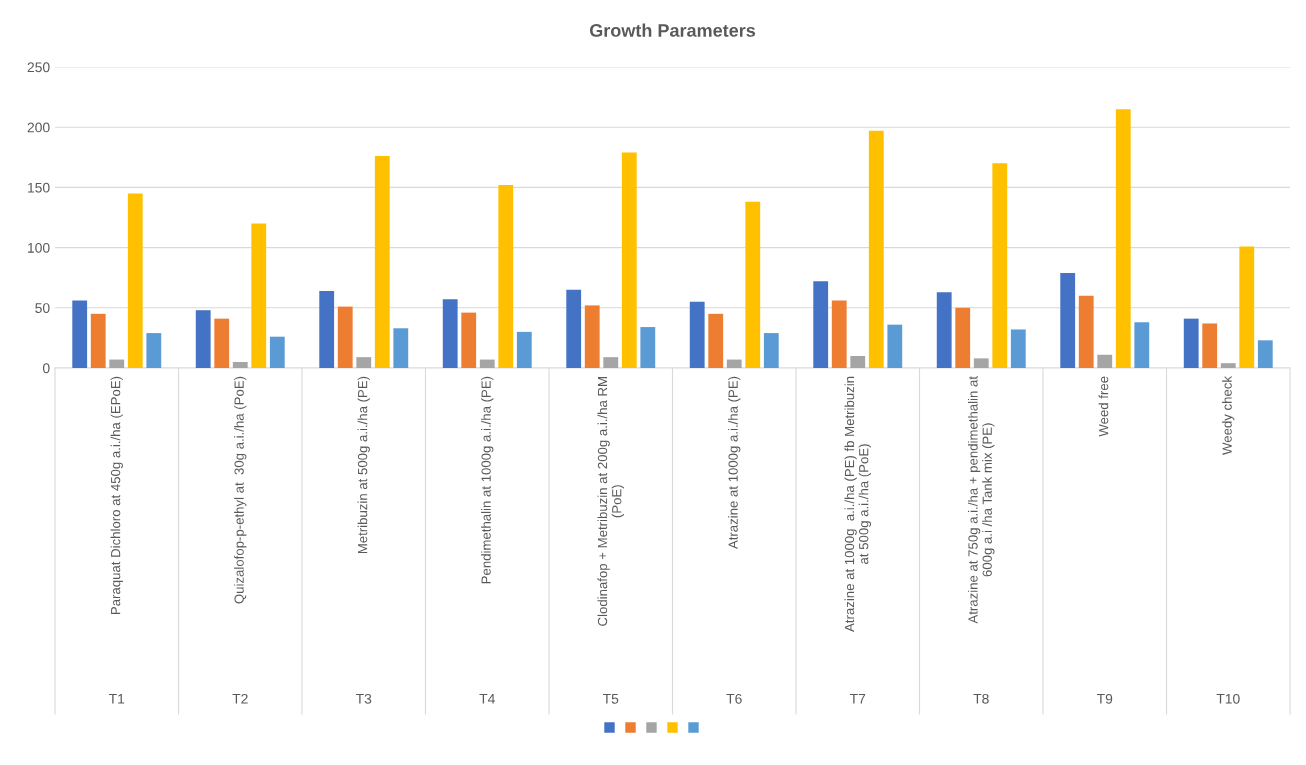 The height and width of the screenshot is (765, 1306). Describe the element at coordinates (39, 247) in the screenshot. I see `y-tick-label: 100` at that location.